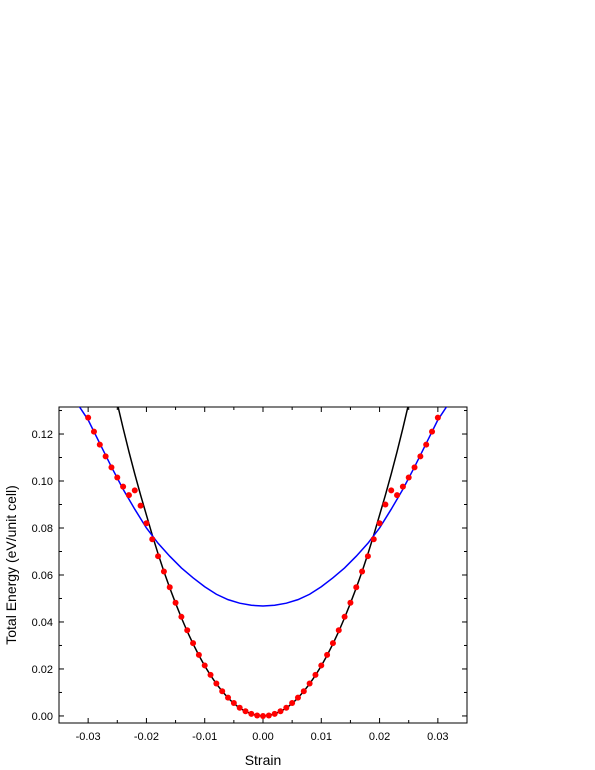 The image size is (595, 770). What do you see at coordinates (42, 717) in the screenshot?
I see `y-tick-label: 0.00` at bounding box center [42, 717].